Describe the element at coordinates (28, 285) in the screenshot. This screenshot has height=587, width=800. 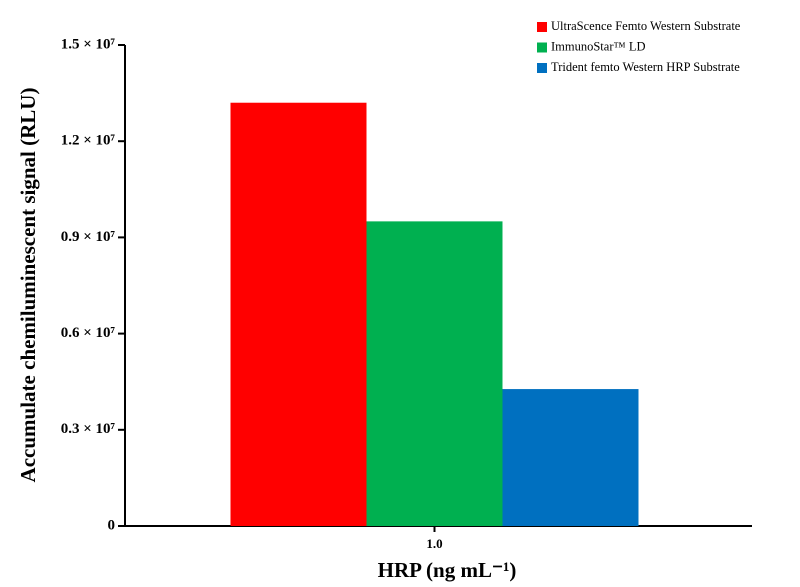
I see `y-axis-title: Accumulate chemiluminescent signal (RLU)` at that location.